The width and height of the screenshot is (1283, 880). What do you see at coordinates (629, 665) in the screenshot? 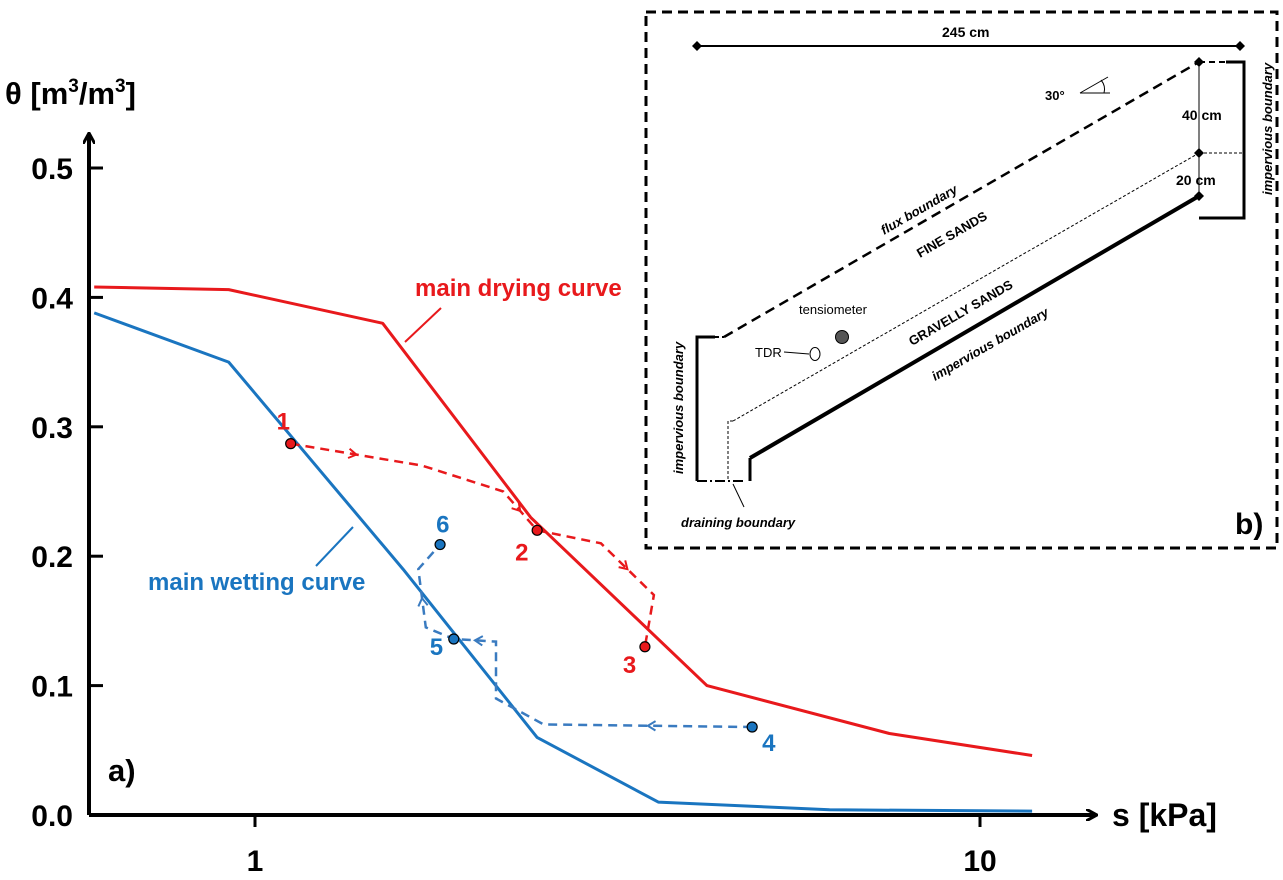
I see `state-point-label-3: 3` at bounding box center [629, 665].